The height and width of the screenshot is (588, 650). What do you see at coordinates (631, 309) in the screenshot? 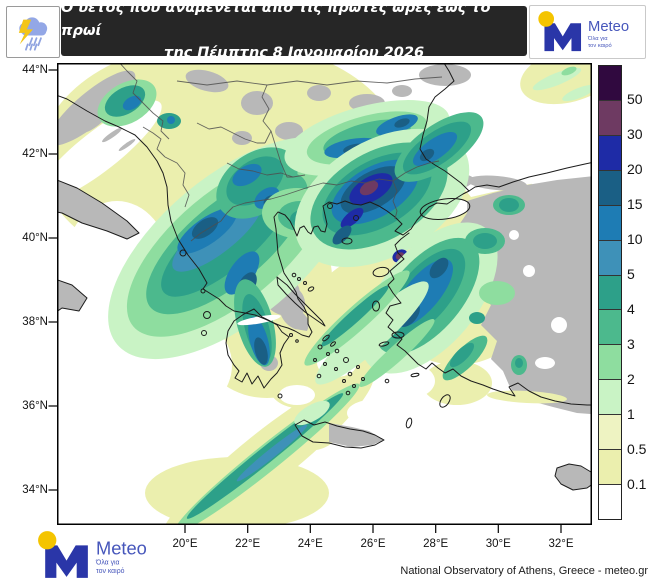
I see `colorbar-label: 4` at bounding box center [631, 309].